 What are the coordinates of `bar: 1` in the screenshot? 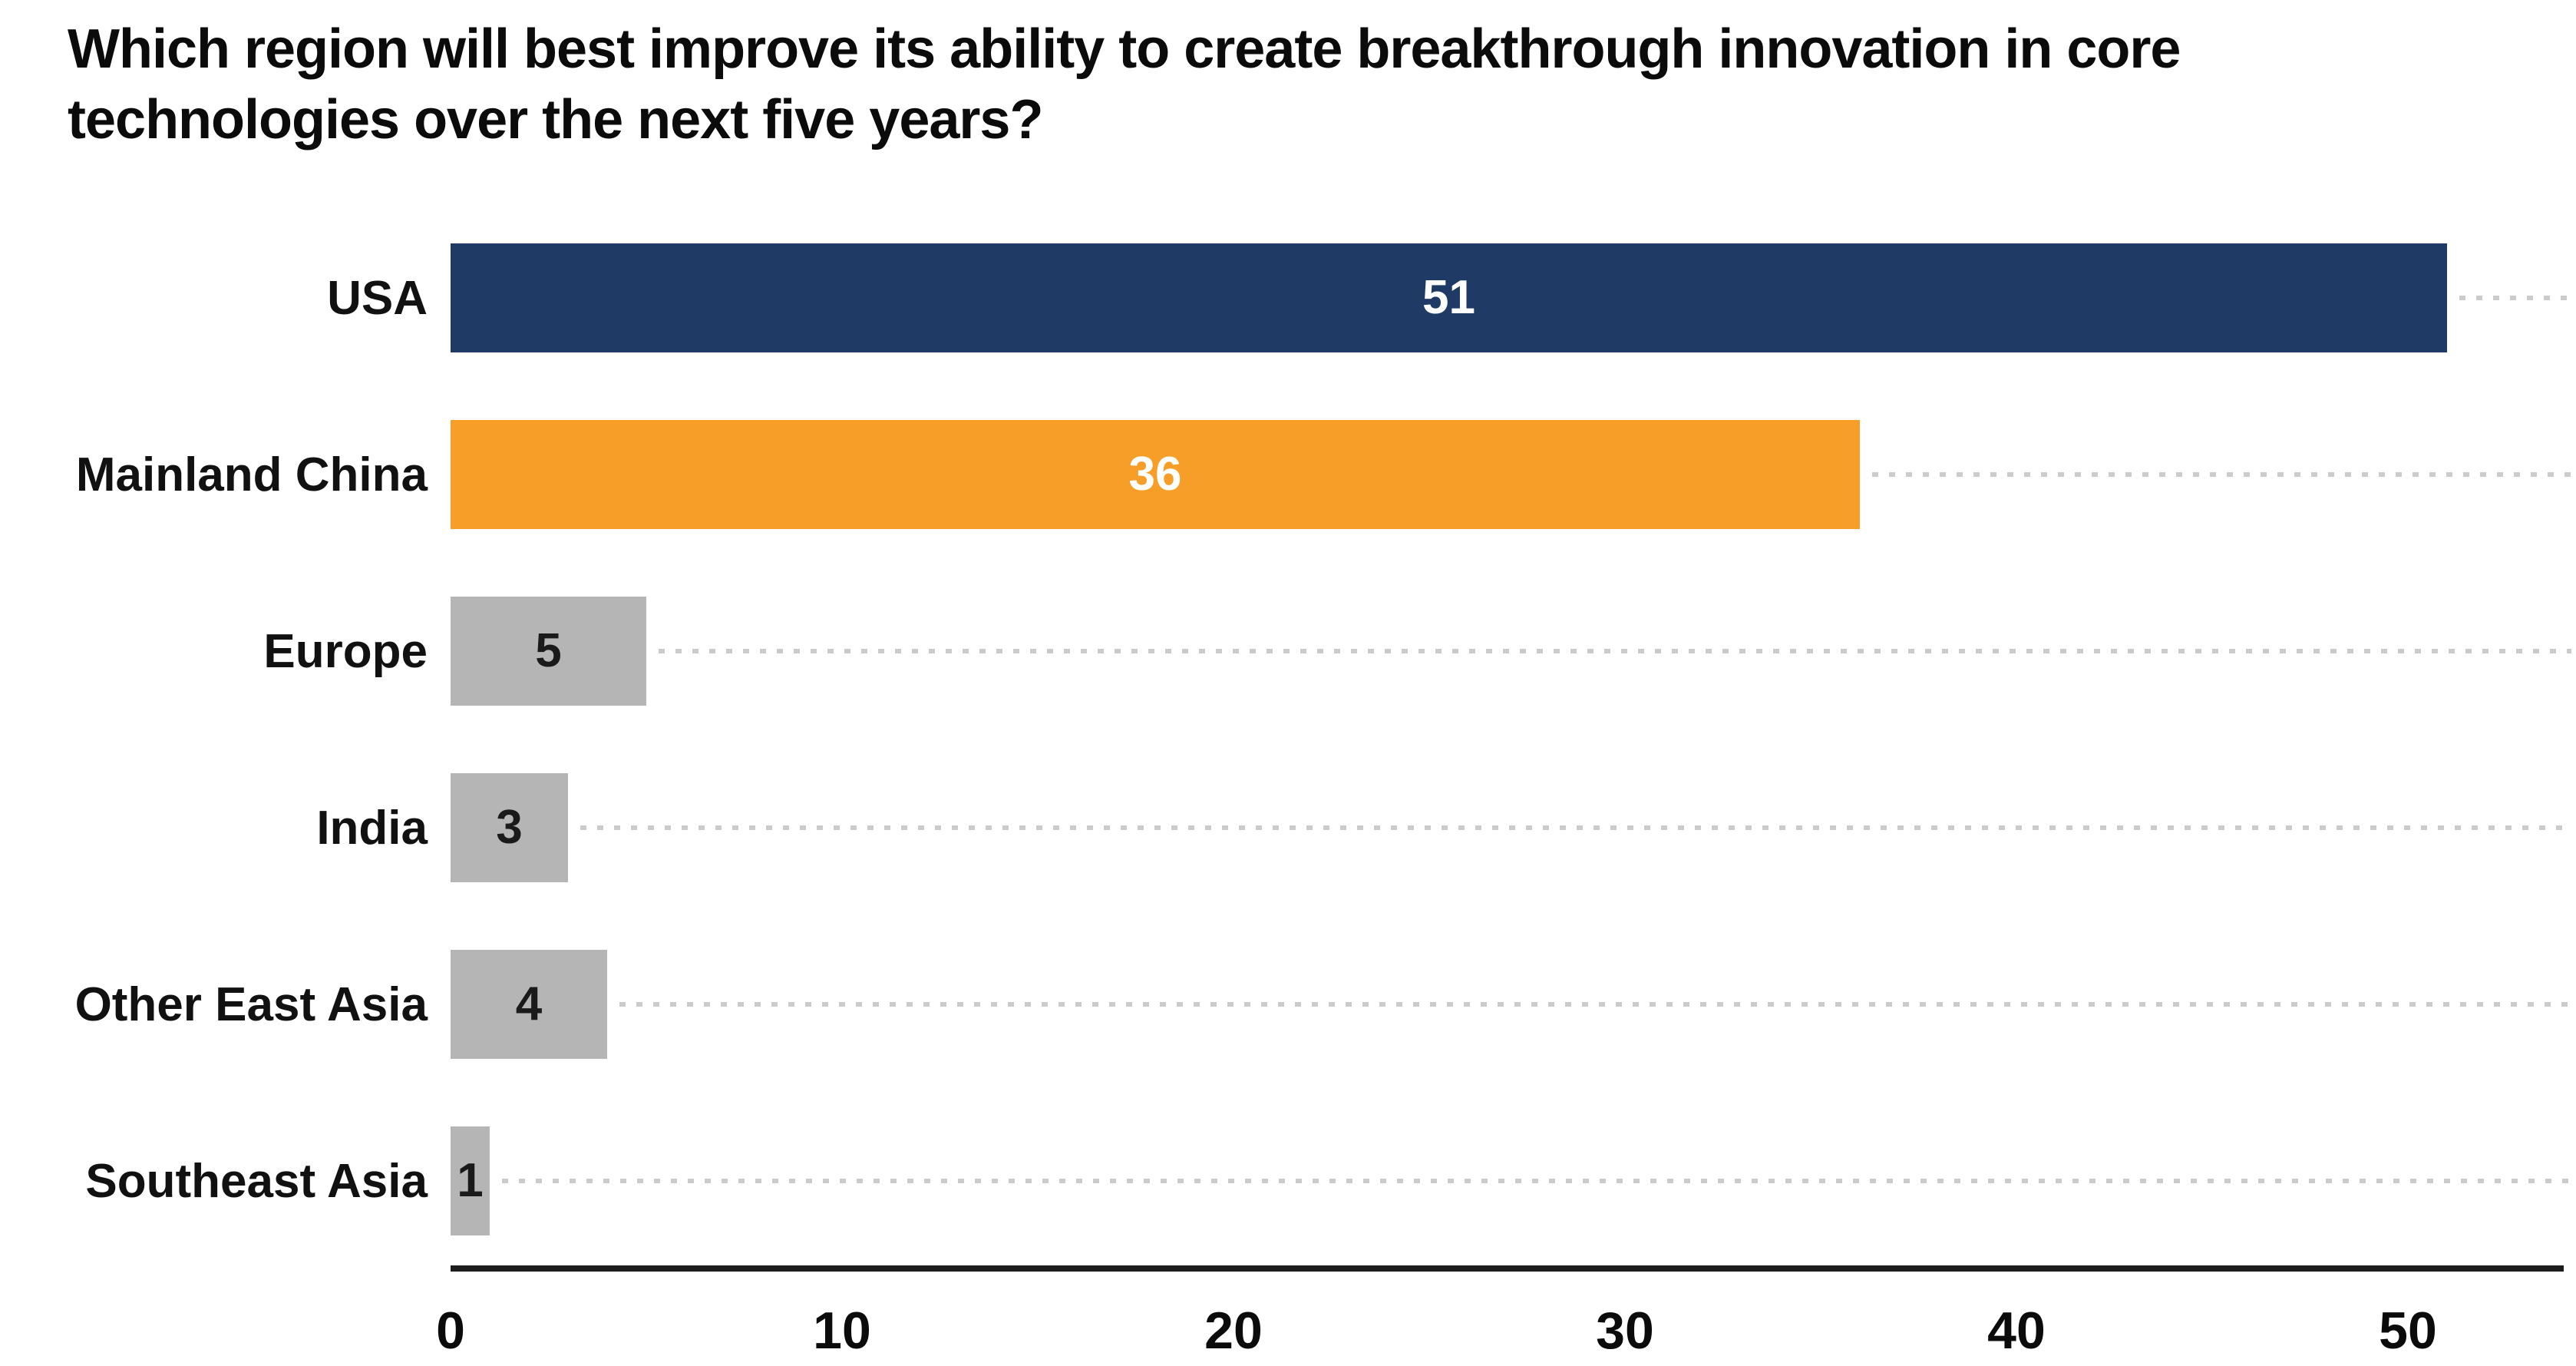 It's located at (470, 1180).